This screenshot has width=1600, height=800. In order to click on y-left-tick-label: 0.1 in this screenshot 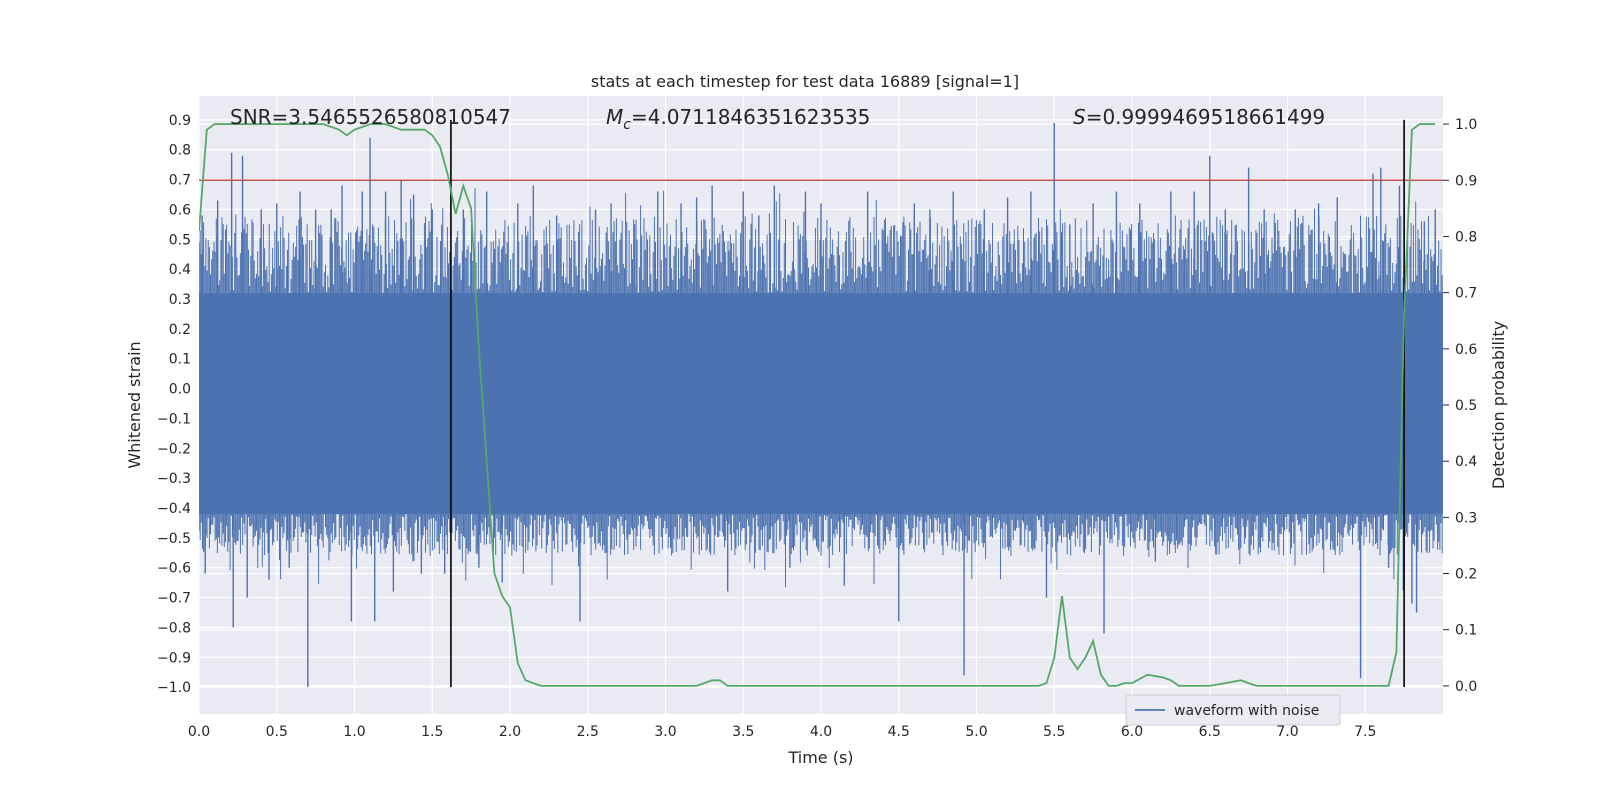, I will do `click(180, 360)`.